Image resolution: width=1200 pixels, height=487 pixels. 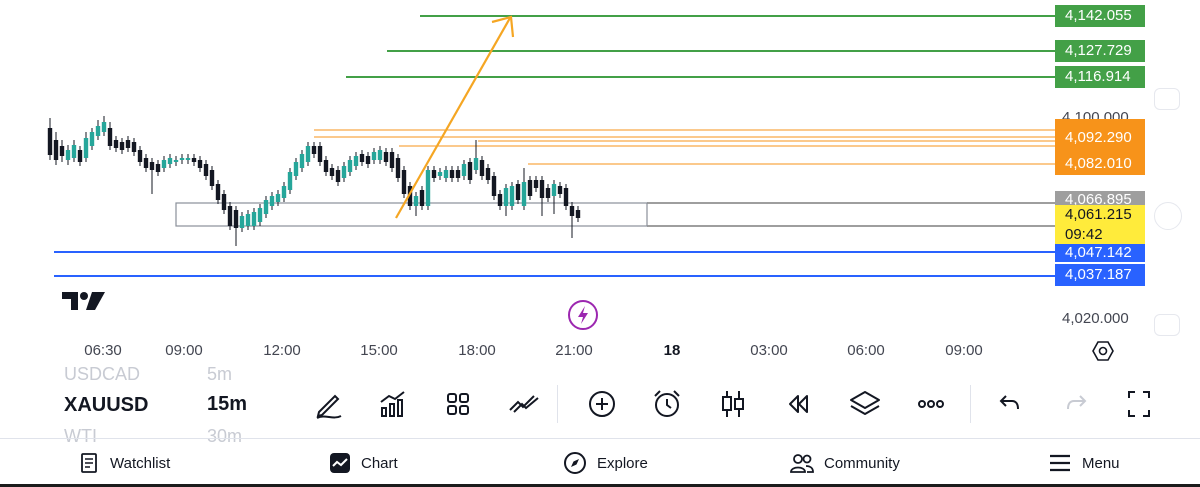 I want to click on nav-label: Chart, so click(x=379, y=463).